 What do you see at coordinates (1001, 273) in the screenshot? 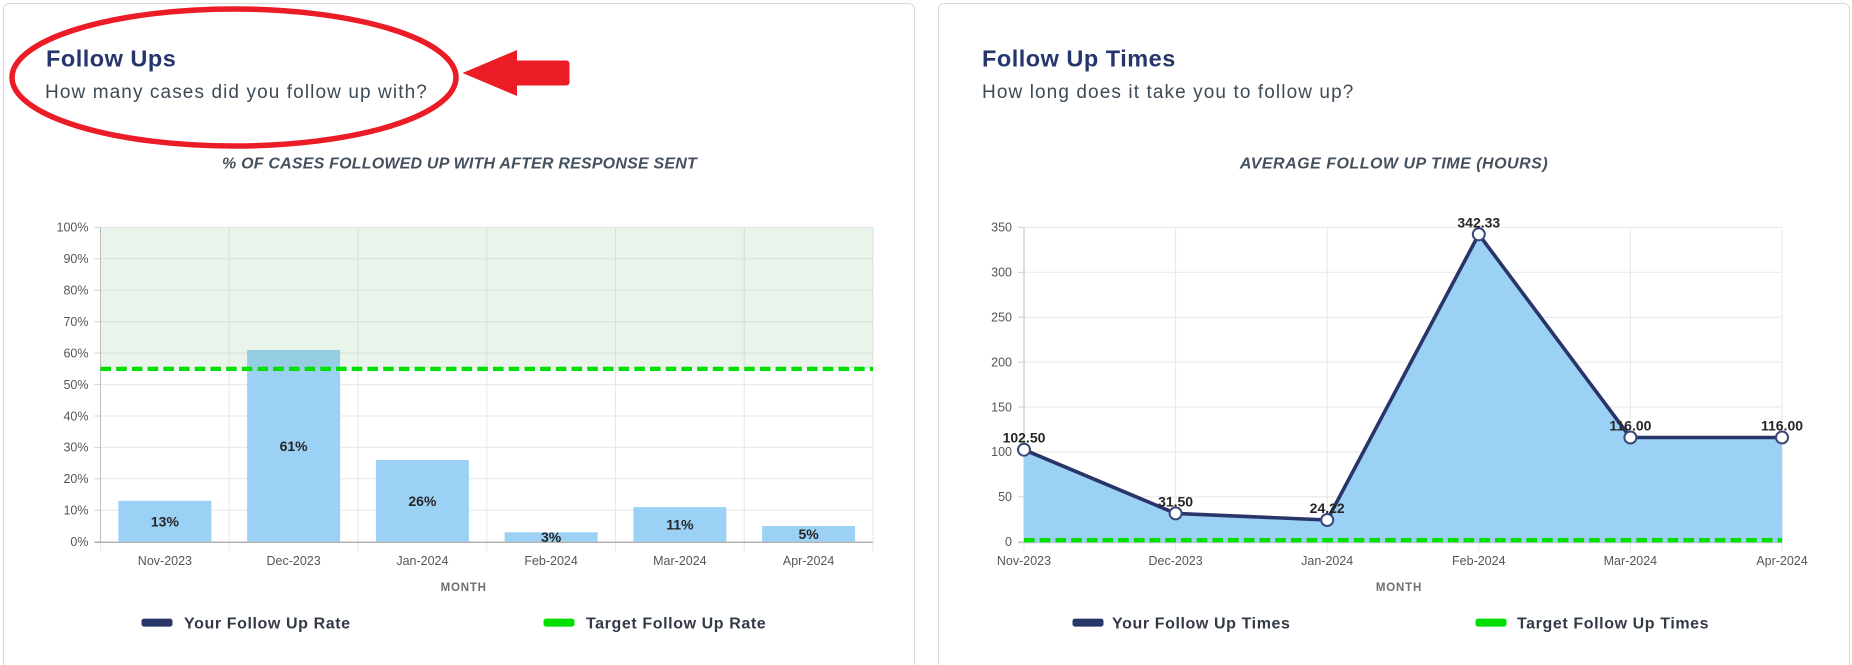
I see `svg-text: 300` at bounding box center [1001, 273].